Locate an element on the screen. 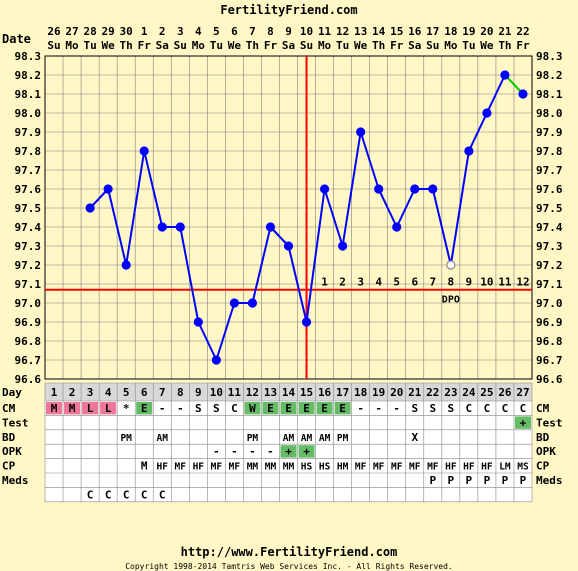  cycle-day-label: 23 is located at coordinates (450, 392).